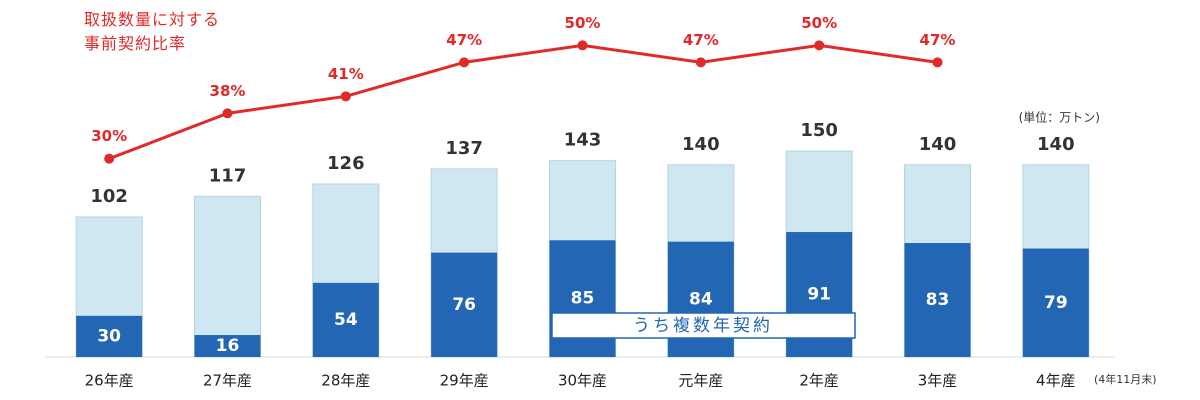  What do you see at coordinates (701, 299) in the screenshot?
I see `bar-value-label: 84` at bounding box center [701, 299].